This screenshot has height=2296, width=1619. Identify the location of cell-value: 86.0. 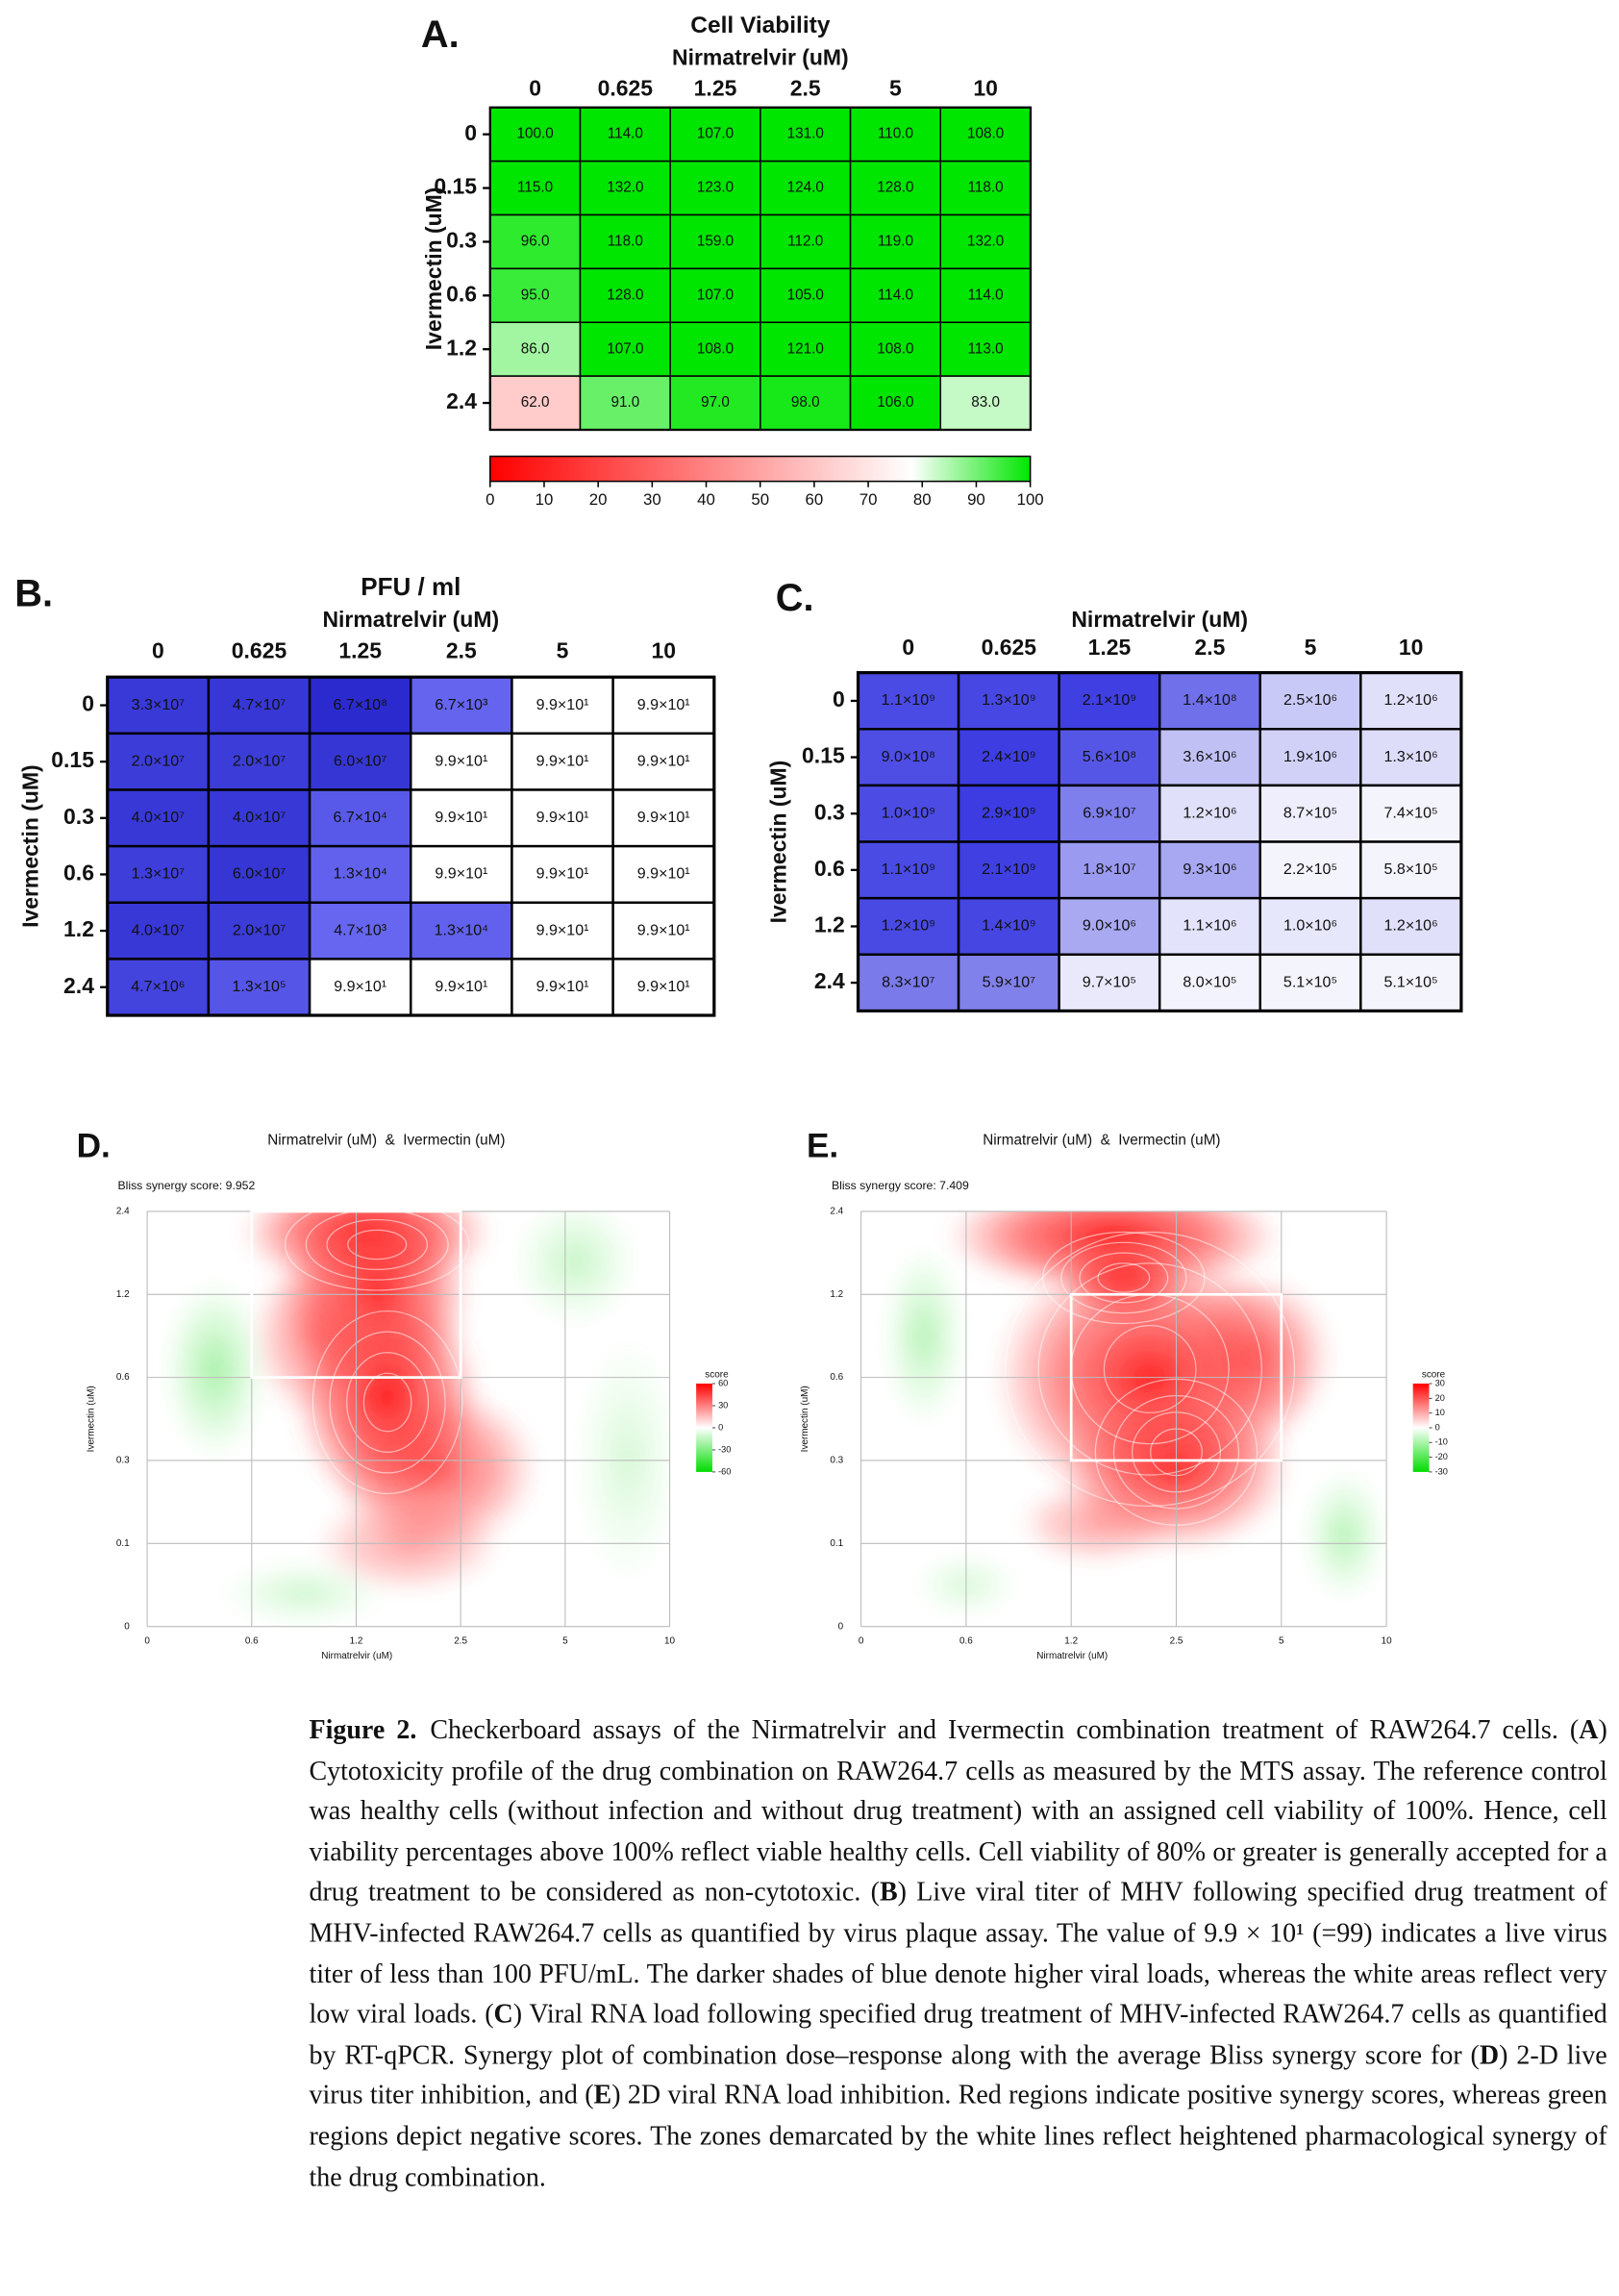
(536, 348).